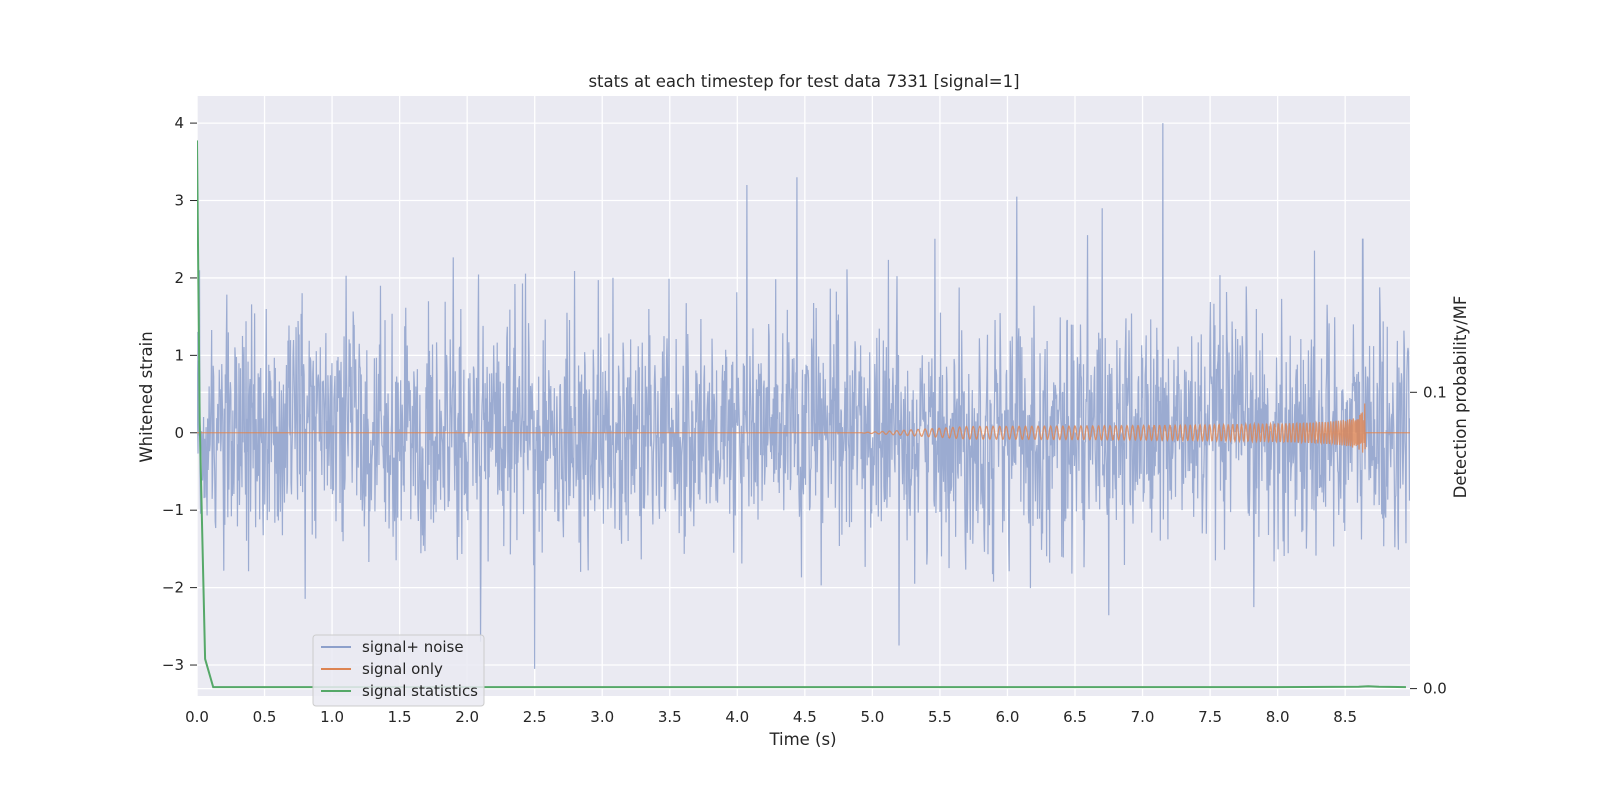 The width and height of the screenshot is (1600, 804). Describe the element at coordinates (1278, 717) in the screenshot. I see `x-tick-label: 8.0` at that location.